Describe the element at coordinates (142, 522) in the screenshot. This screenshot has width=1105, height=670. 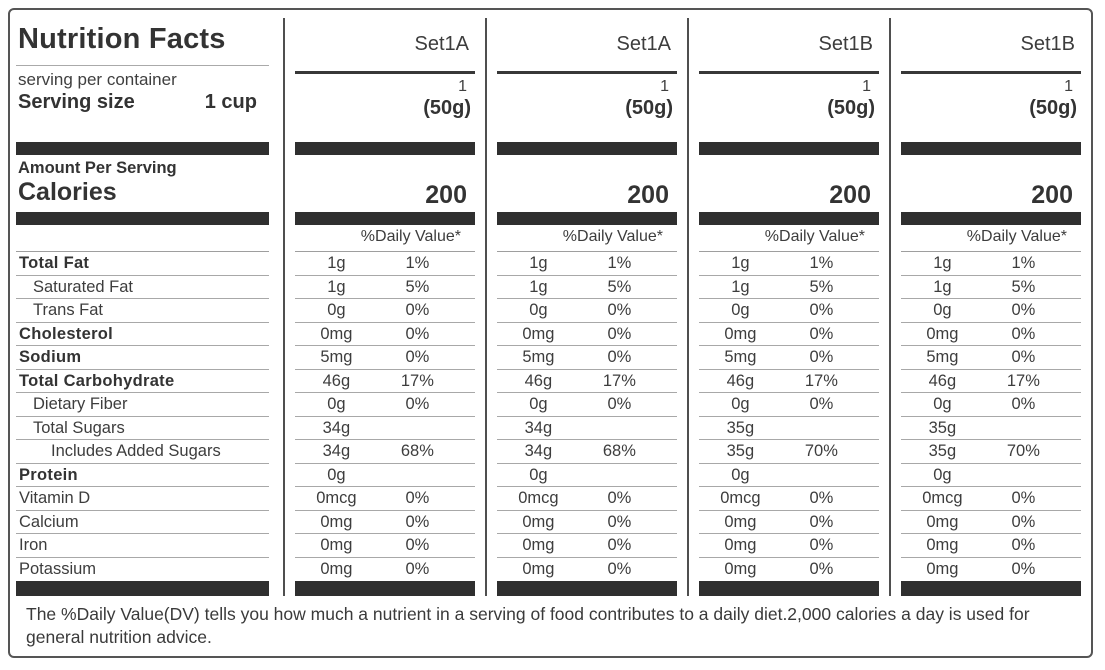
I see `nutrient-row: Calcium` at that location.